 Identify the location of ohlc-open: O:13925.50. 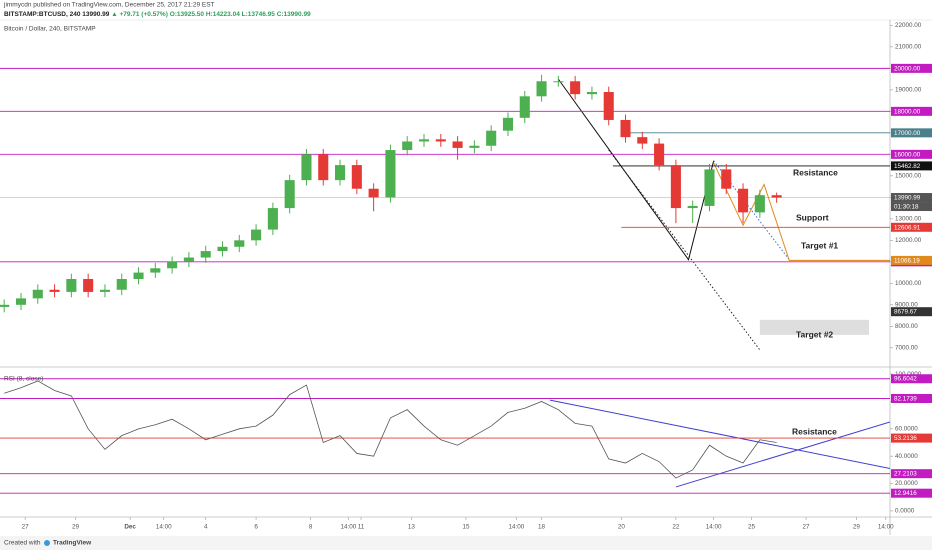
(187, 14).